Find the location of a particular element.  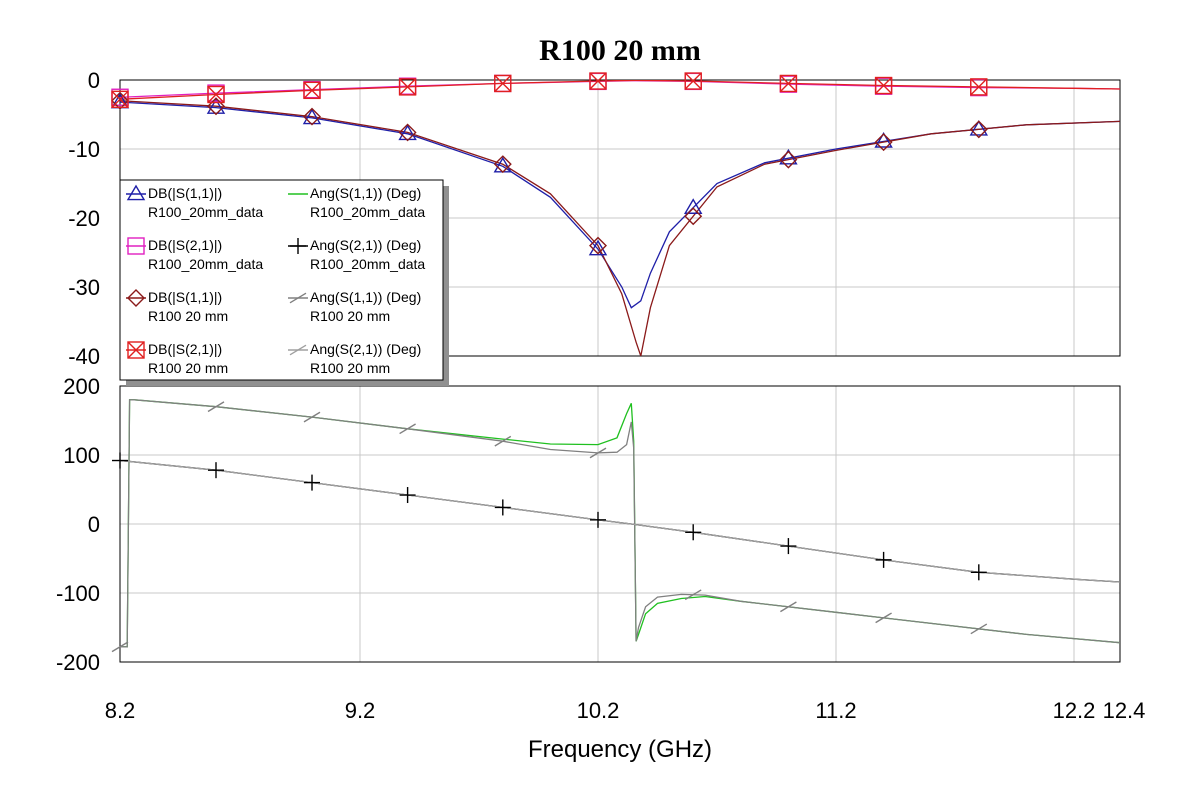

legend-item: DB(|S(2,1)|) R100_20mm_data is located at coordinates (194, 254).